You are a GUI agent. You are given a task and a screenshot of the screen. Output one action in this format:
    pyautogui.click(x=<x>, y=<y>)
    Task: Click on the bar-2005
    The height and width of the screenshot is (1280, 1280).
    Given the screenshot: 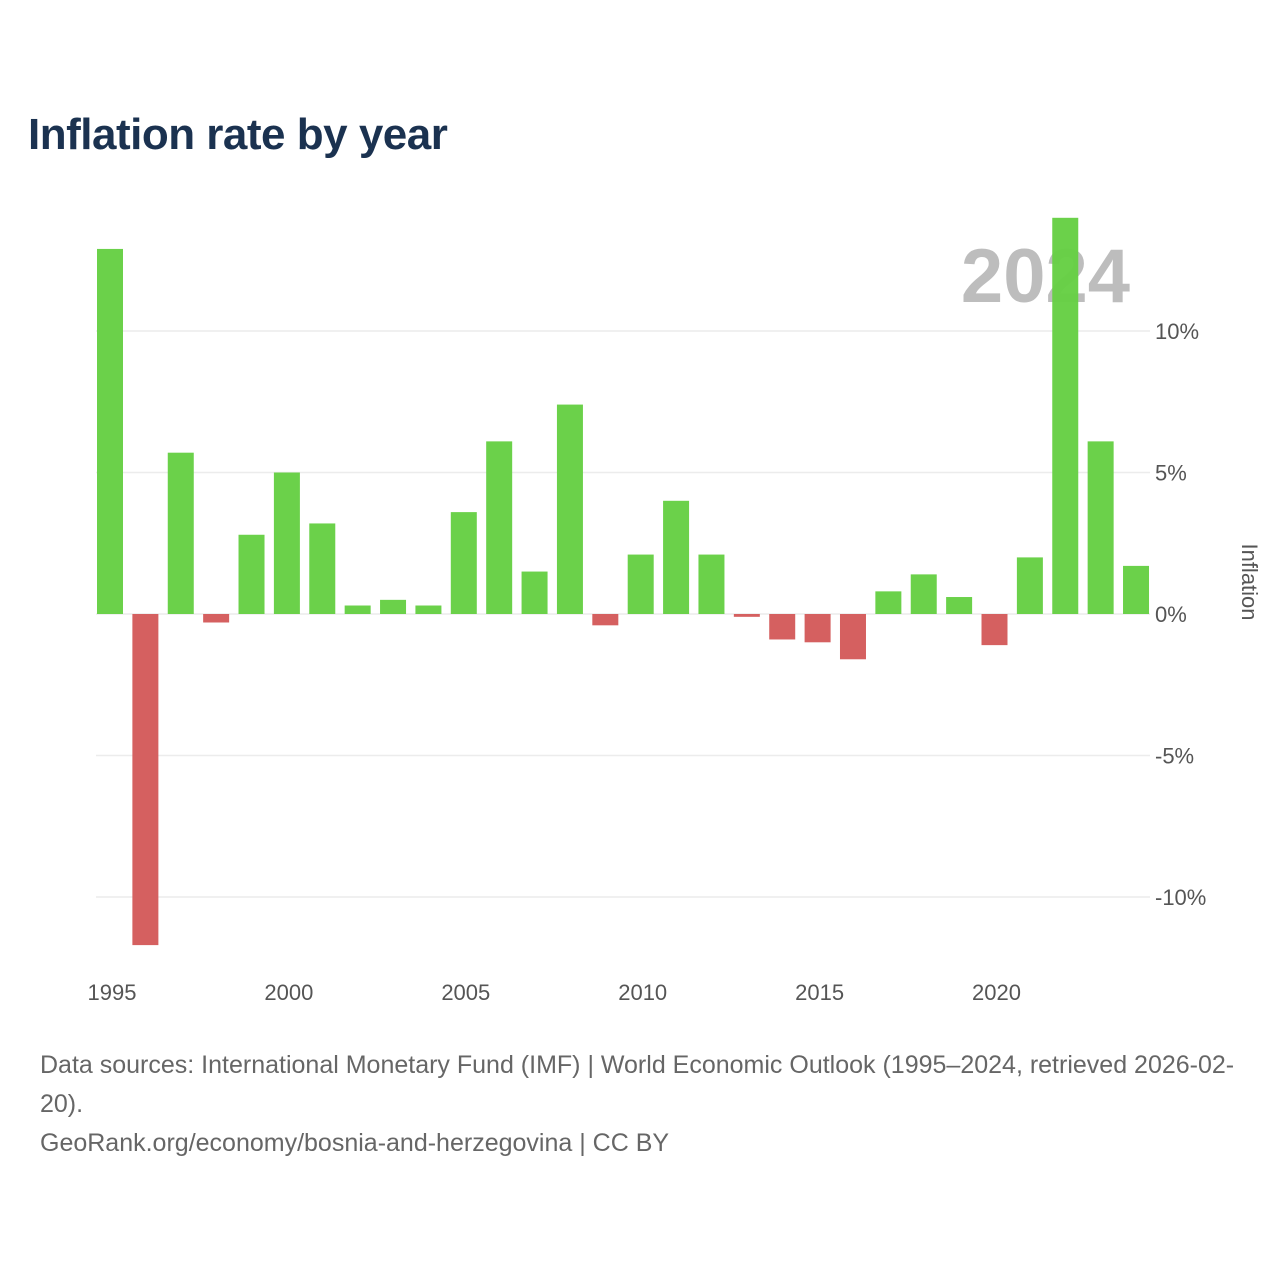 What is the action you would take?
    pyautogui.click(x=463, y=563)
    